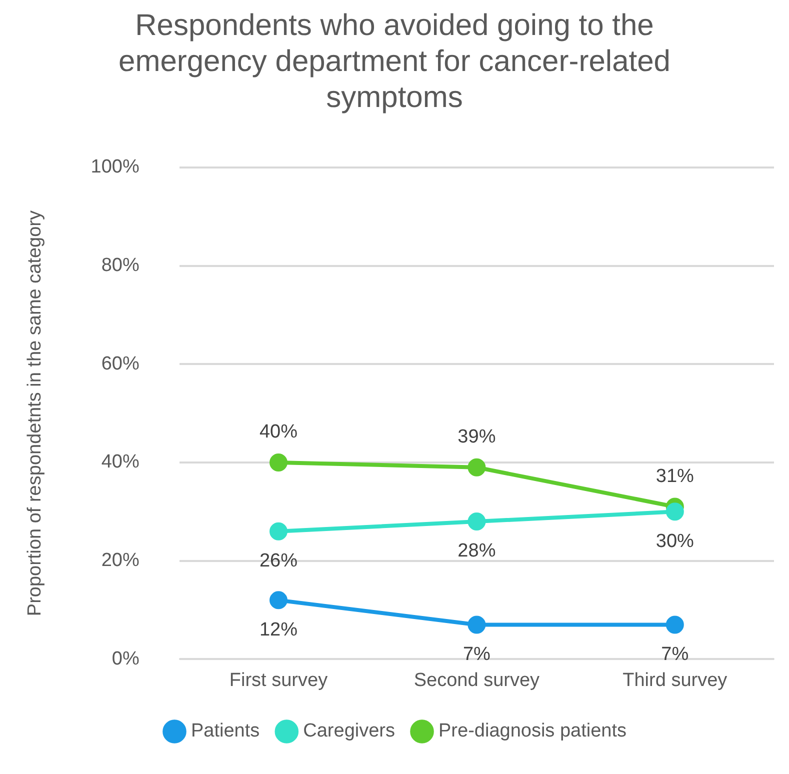 This screenshot has height=774, width=789. I want to click on data-label: 39%, so click(477, 437).